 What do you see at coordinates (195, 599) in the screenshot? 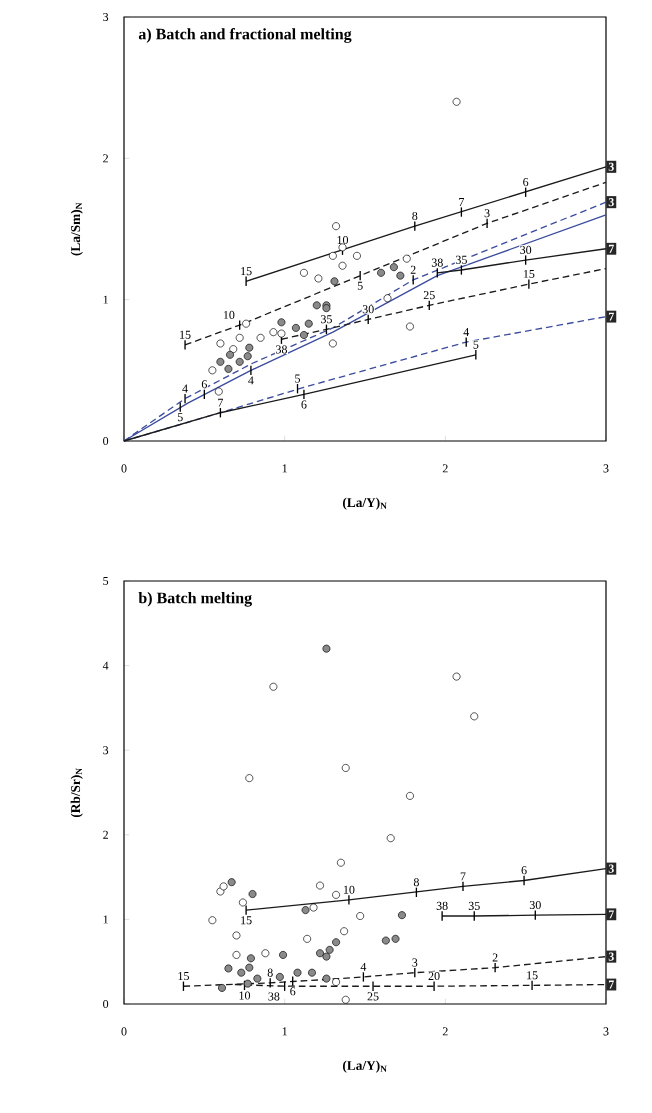
I see `text: b) Batch melting` at bounding box center [195, 599].